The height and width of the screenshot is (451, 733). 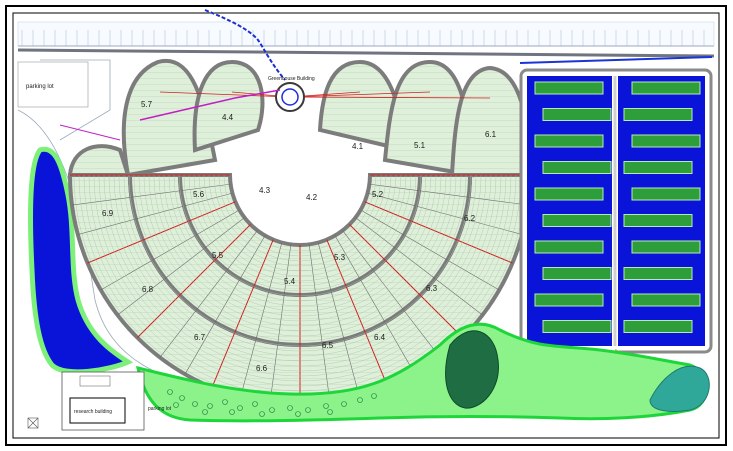 I want to click on teal-pond, so click(x=679, y=388).